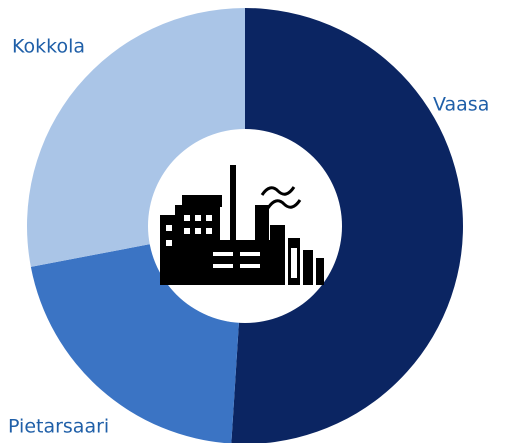 The height and width of the screenshot is (443, 509). I want to click on slice-label: Vaasa, so click(461, 105).